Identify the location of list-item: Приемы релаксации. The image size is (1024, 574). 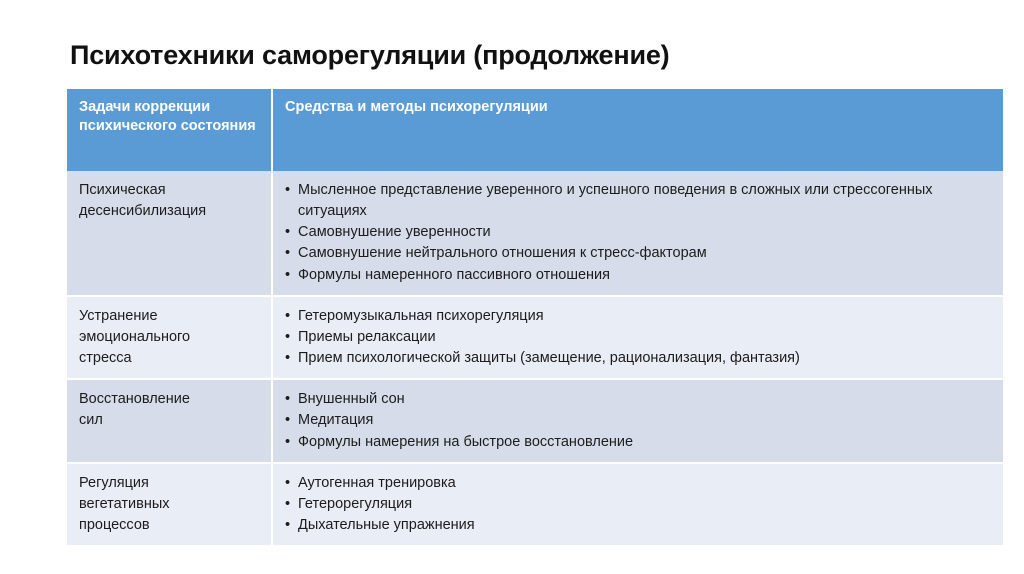
(639, 337).